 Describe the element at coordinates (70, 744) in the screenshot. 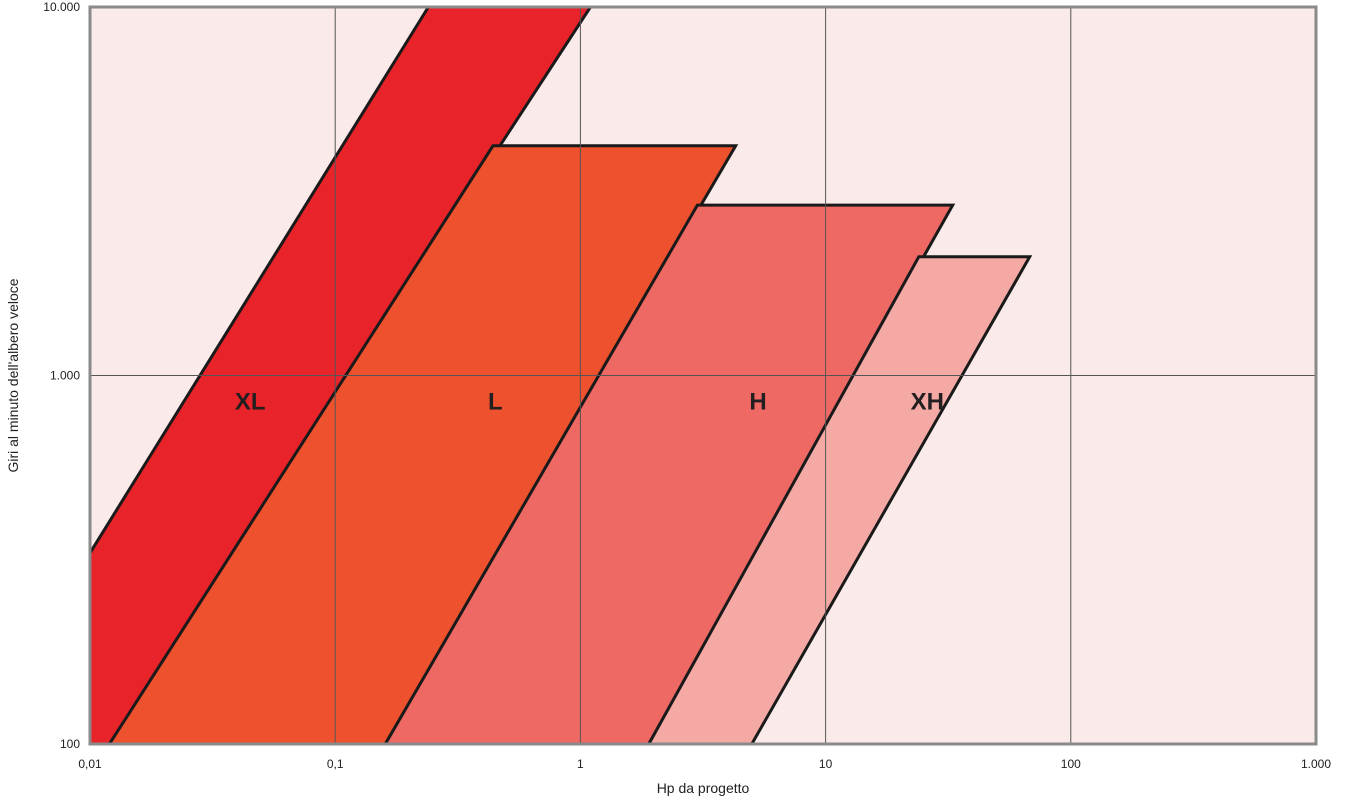

I see `y-tick-label: 100` at that location.